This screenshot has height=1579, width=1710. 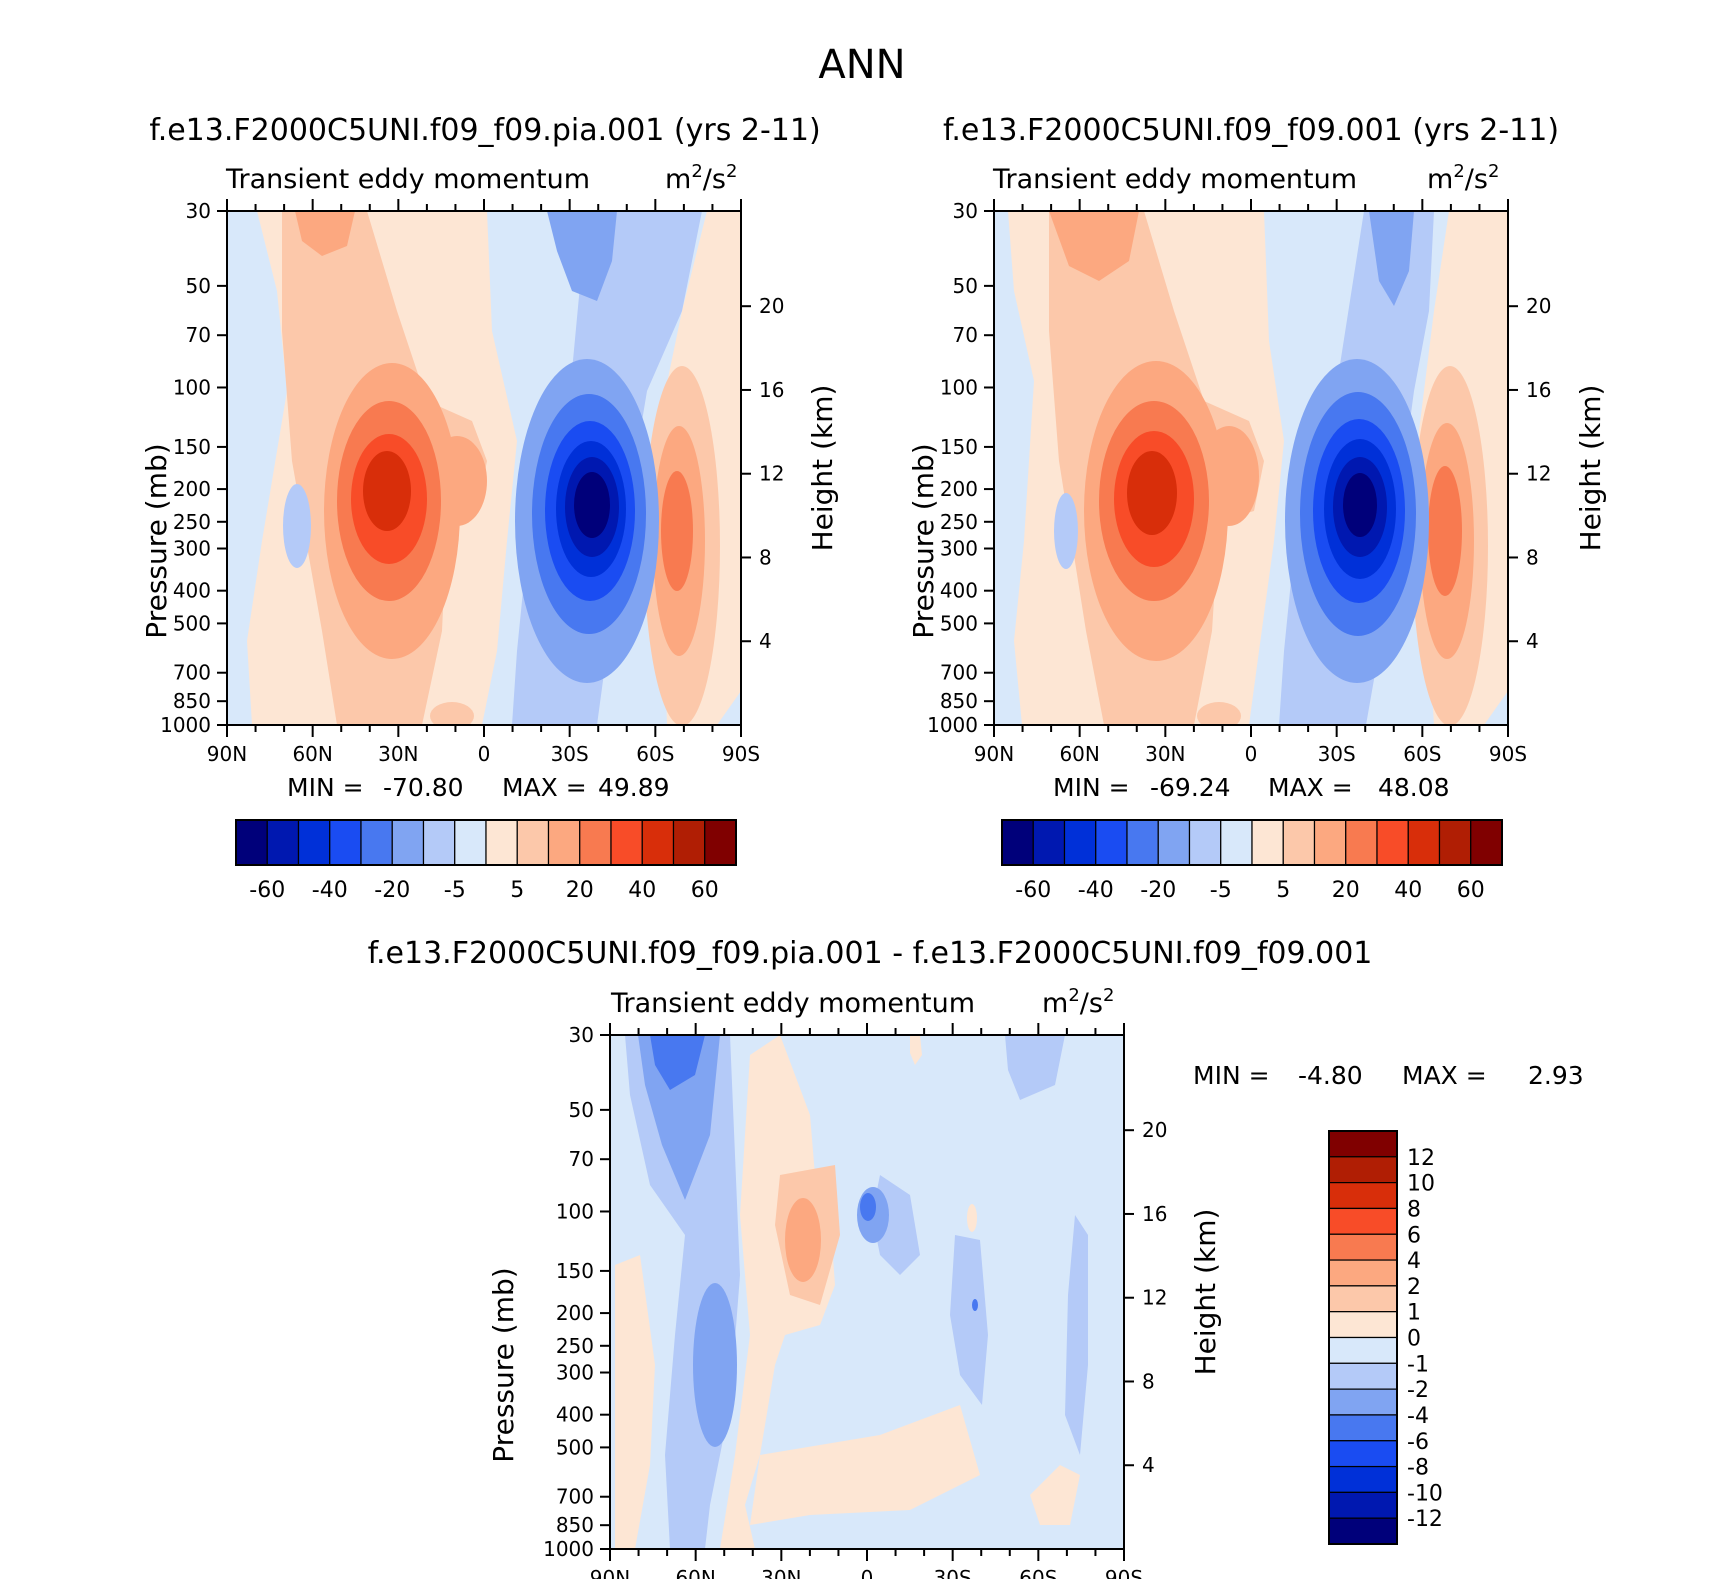 I want to click on height-tick-label: 8, so click(x=1532, y=557).